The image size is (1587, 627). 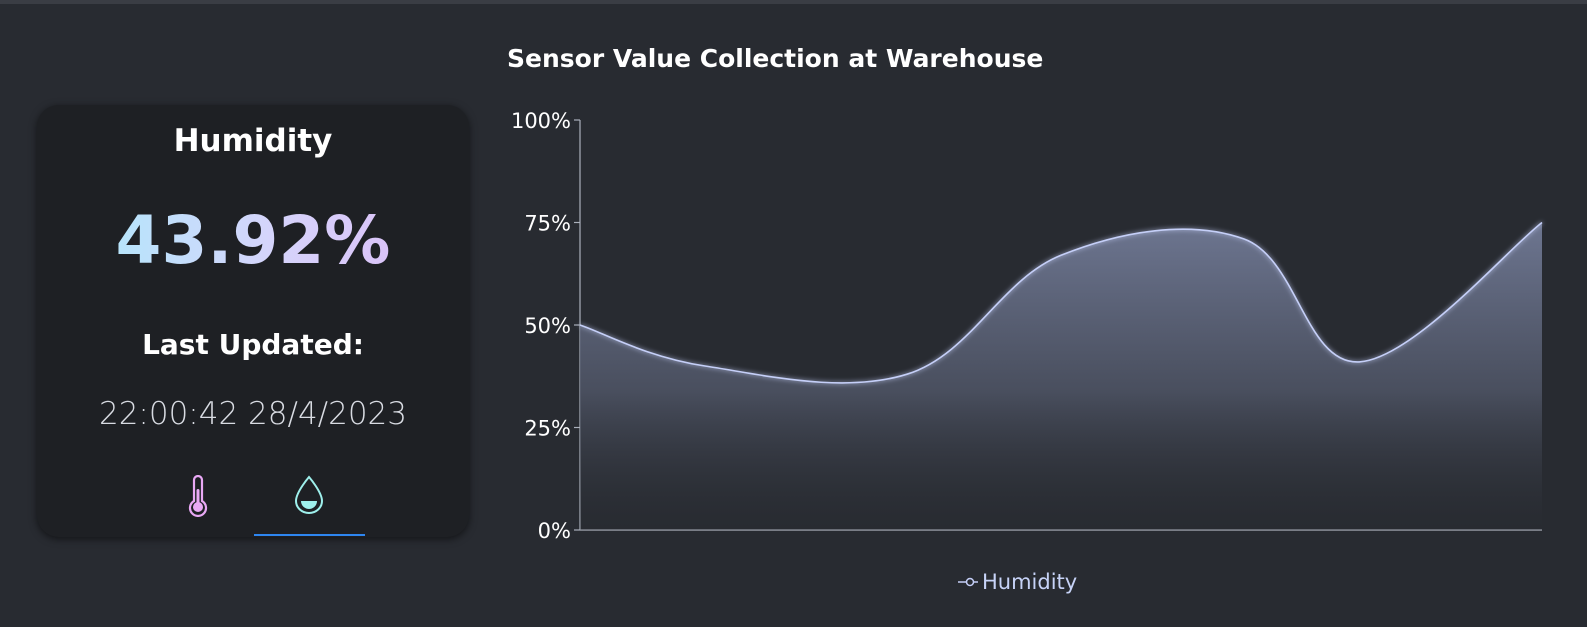 What do you see at coordinates (554, 531) in the screenshot?
I see `y-tick-label: 0%` at bounding box center [554, 531].